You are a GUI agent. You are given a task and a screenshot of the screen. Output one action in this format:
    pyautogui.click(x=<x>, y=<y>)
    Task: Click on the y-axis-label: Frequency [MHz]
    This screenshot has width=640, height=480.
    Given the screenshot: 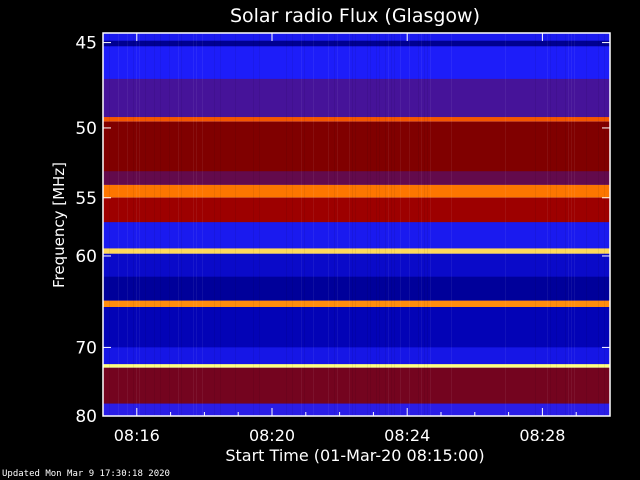 What is the action you would take?
    pyautogui.click(x=59, y=225)
    